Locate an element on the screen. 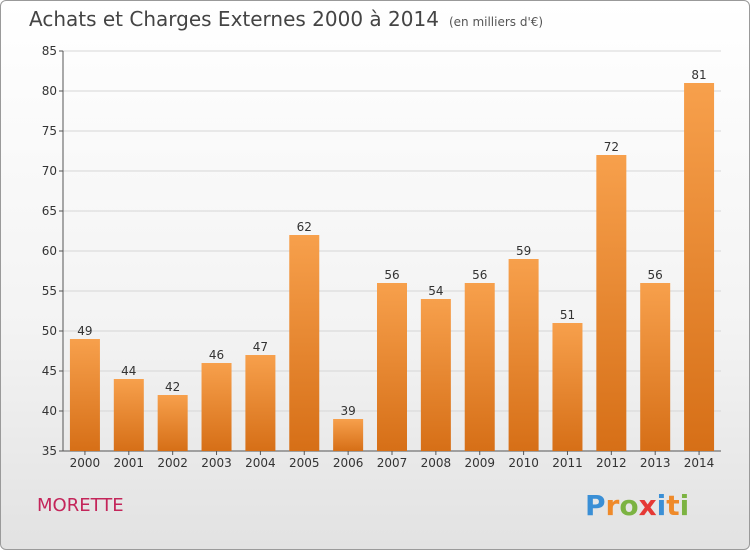 This screenshot has width=750, height=550. logo-letter: o is located at coordinates (629, 505).